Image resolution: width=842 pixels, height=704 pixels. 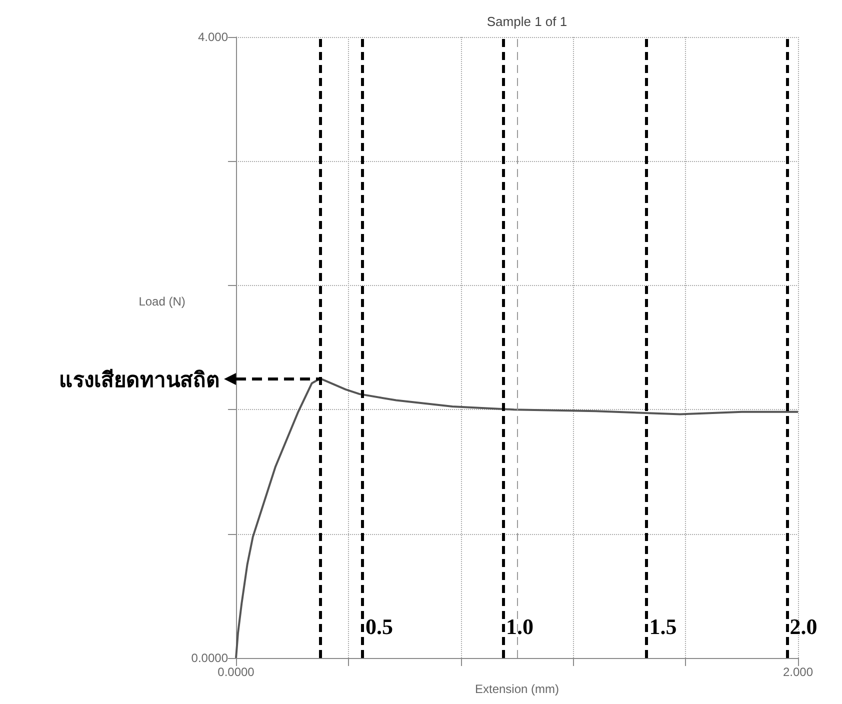 I want to click on ref-line-label: 0.5, so click(x=379, y=627).